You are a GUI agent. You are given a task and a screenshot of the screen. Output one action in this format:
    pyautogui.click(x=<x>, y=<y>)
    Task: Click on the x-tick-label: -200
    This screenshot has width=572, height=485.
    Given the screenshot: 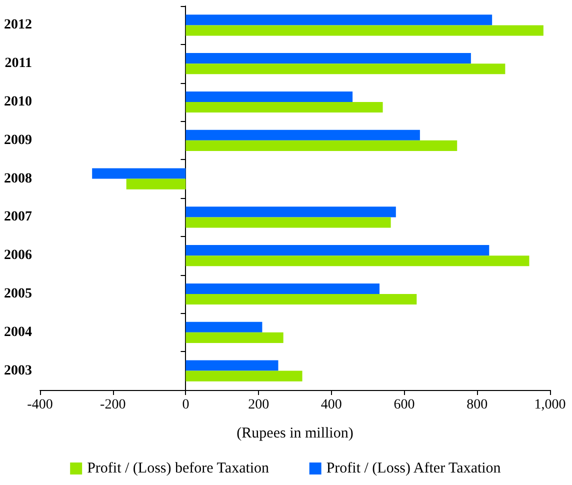 What is the action you would take?
    pyautogui.click(x=113, y=405)
    